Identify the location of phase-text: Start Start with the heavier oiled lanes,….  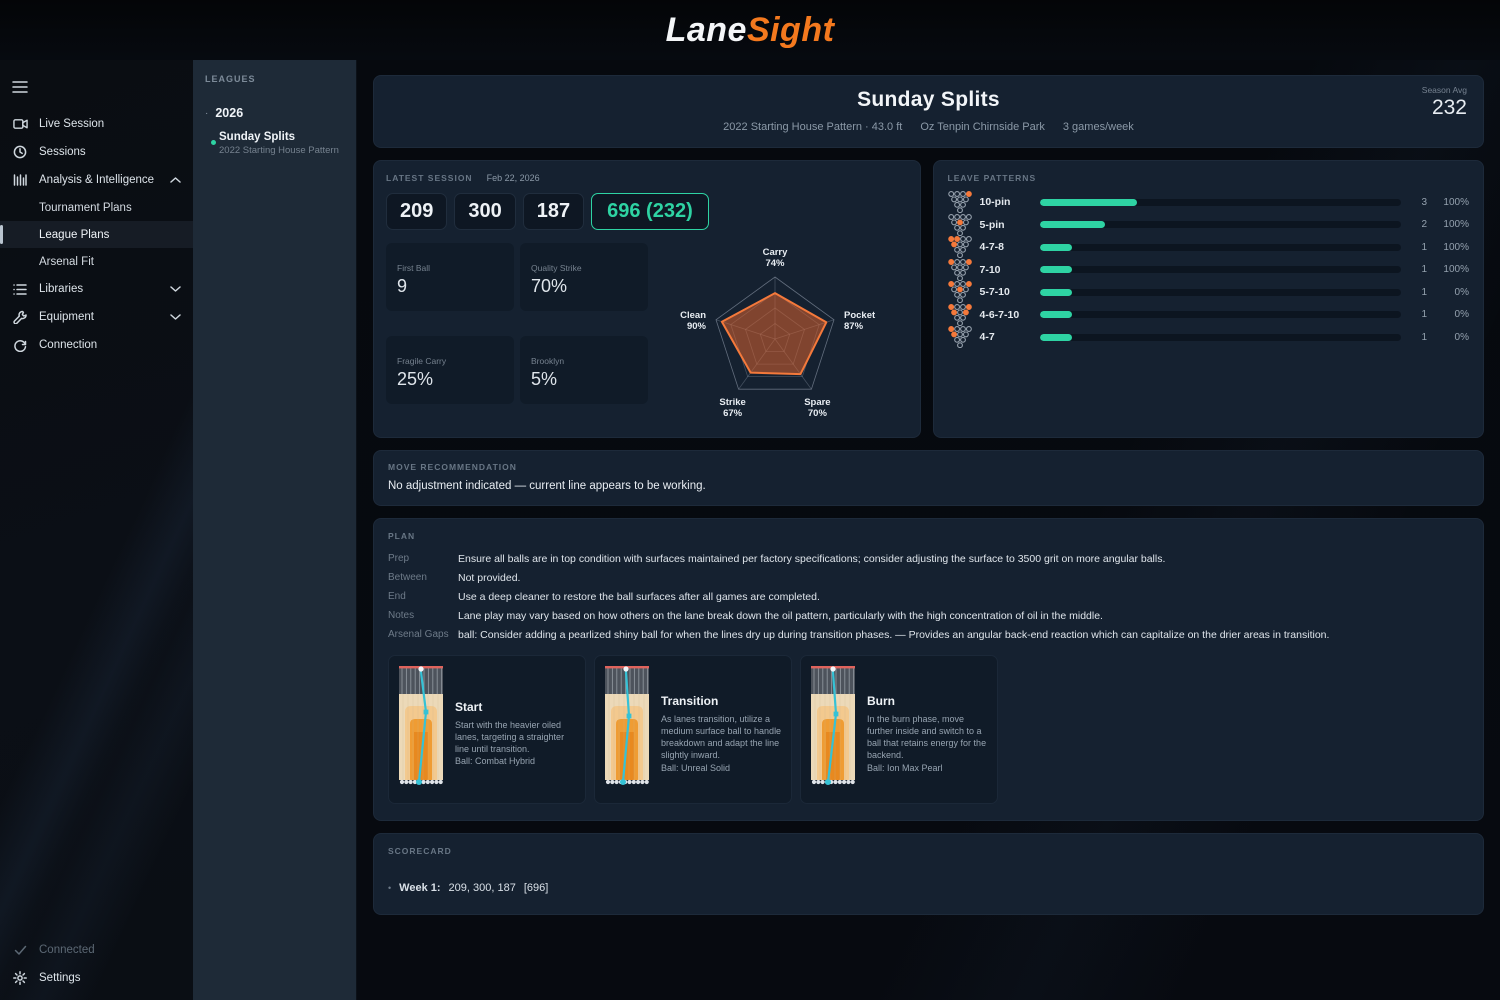
(516, 729).